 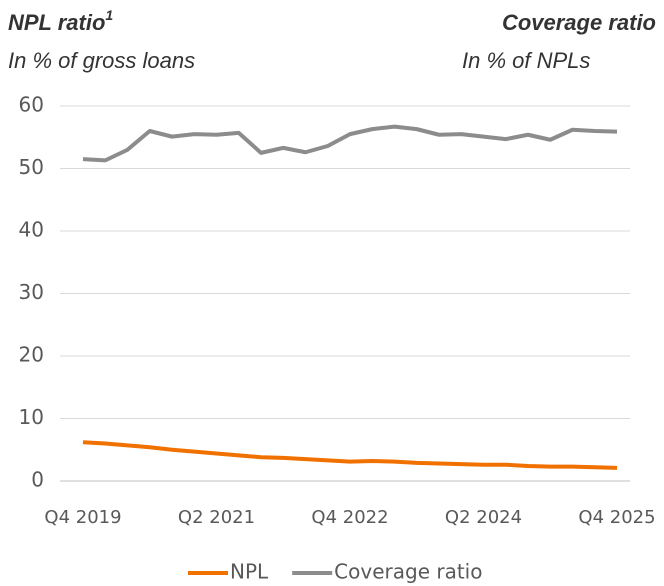 What do you see at coordinates (31, 417) in the screenshot?
I see `y-tick-label: 10` at bounding box center [31, 417].